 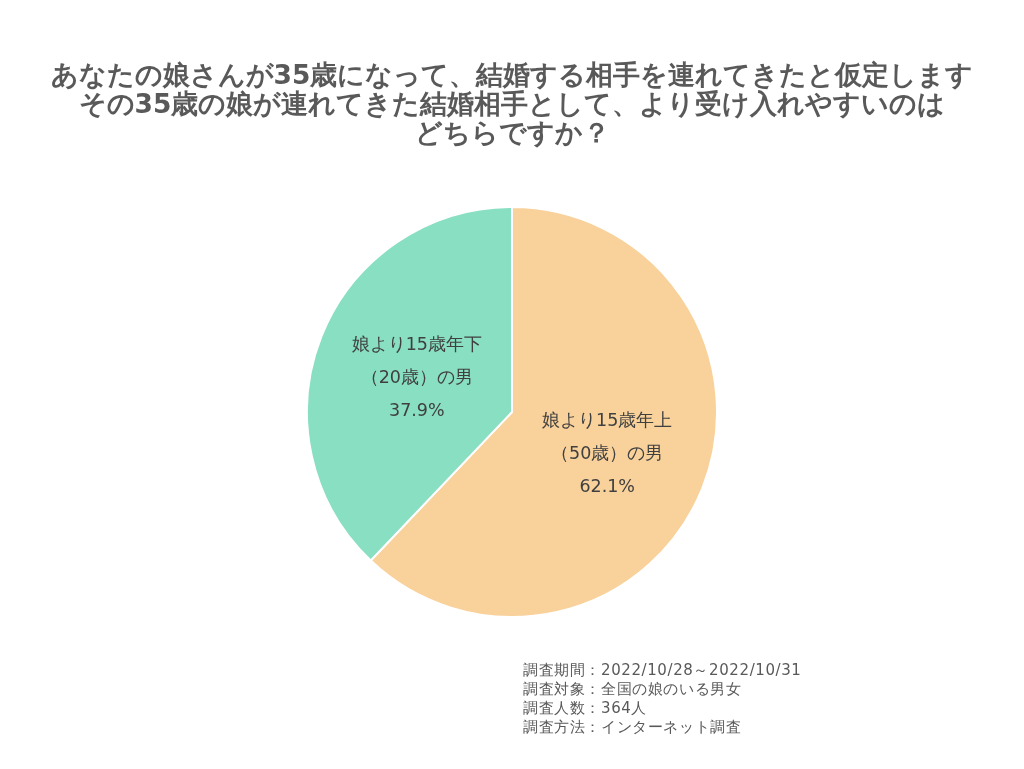 What do you see at coordinates (633, 727) in the screenshot?
I see `text: 調査方法：インターネット調査` at bounding box center [633, 727].